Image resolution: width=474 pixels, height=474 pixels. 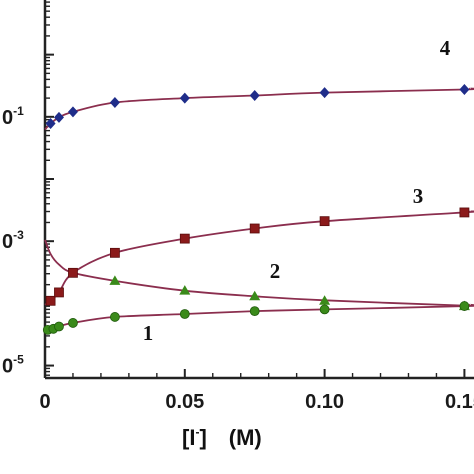 I want to click on y-tick-label: 0-3, so click(x=13, y=240).